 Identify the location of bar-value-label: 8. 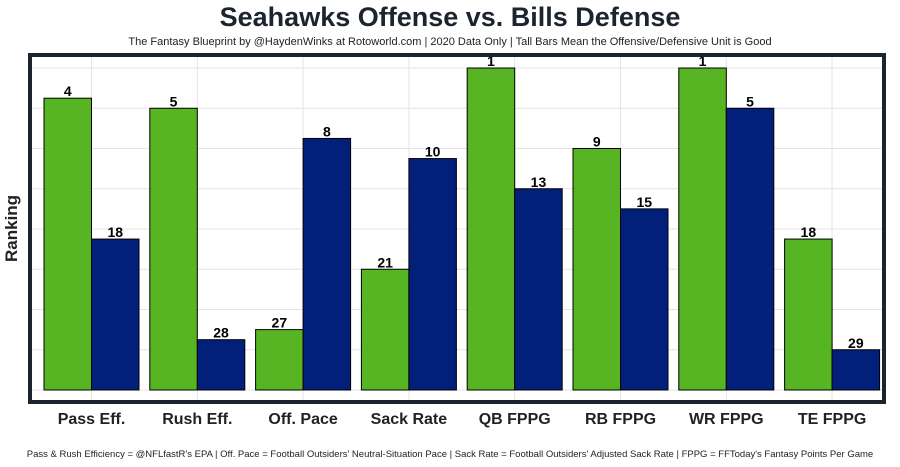
(327, 131).